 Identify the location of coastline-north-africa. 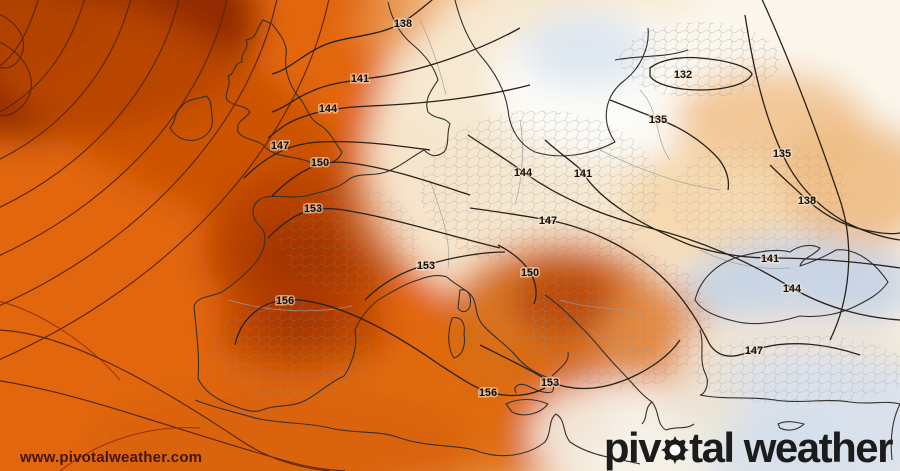
(417, 432).